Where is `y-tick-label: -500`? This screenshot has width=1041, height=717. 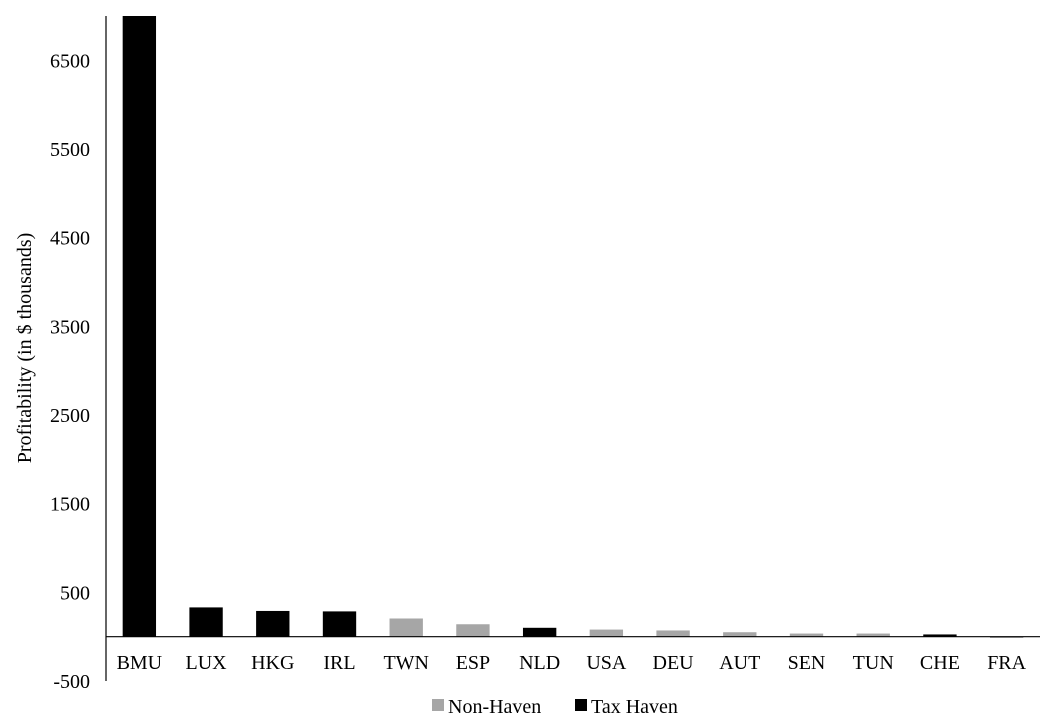 y-tick-label: -500 is located at coordinates (71, 682).